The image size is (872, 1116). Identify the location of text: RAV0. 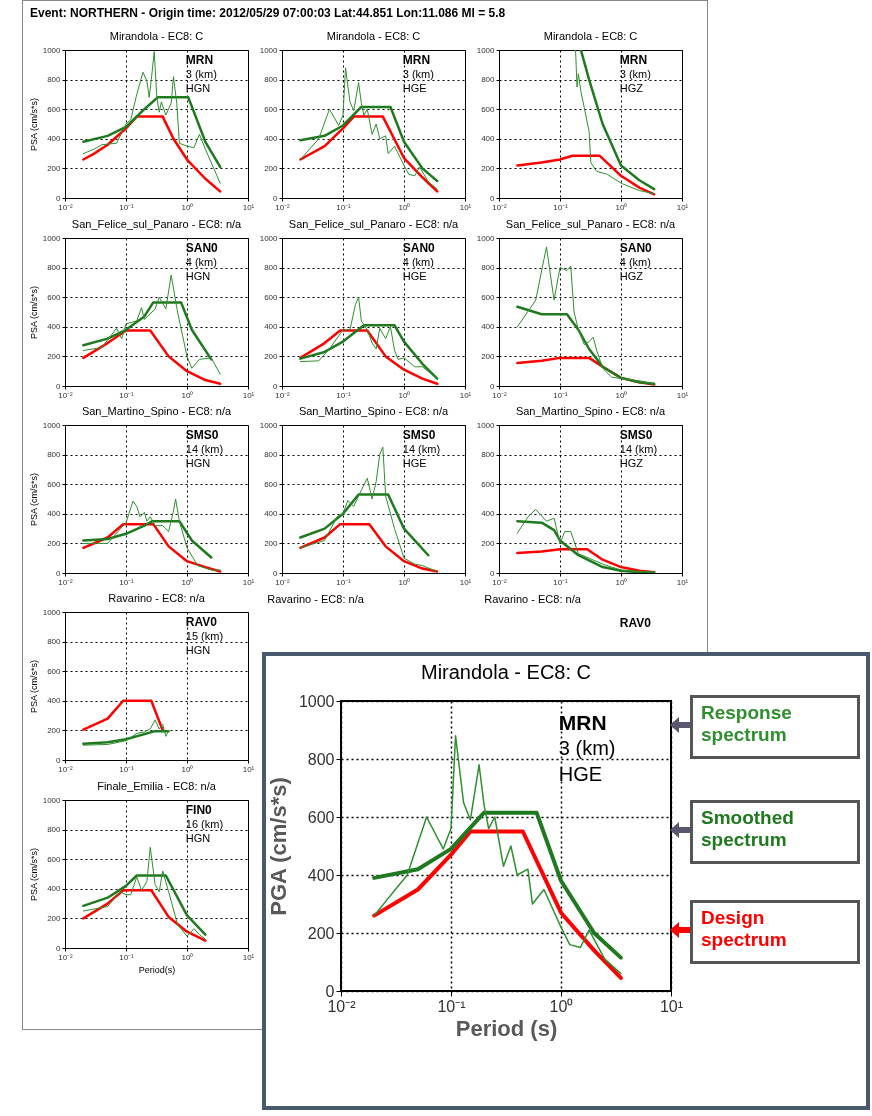
(635, 623).